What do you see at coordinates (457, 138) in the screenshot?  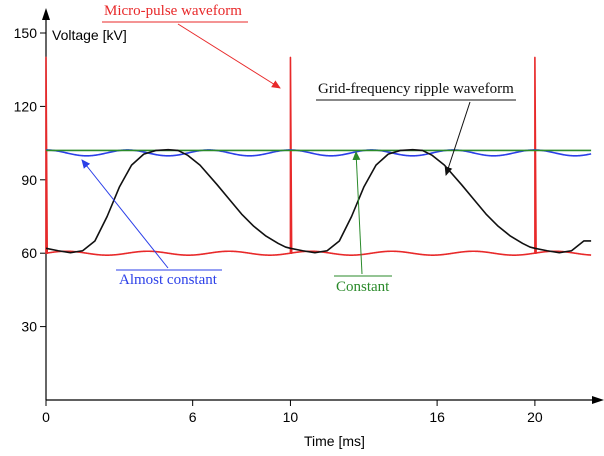 I see `annotation-ripple-arrow` at bounding box center [457, 138].